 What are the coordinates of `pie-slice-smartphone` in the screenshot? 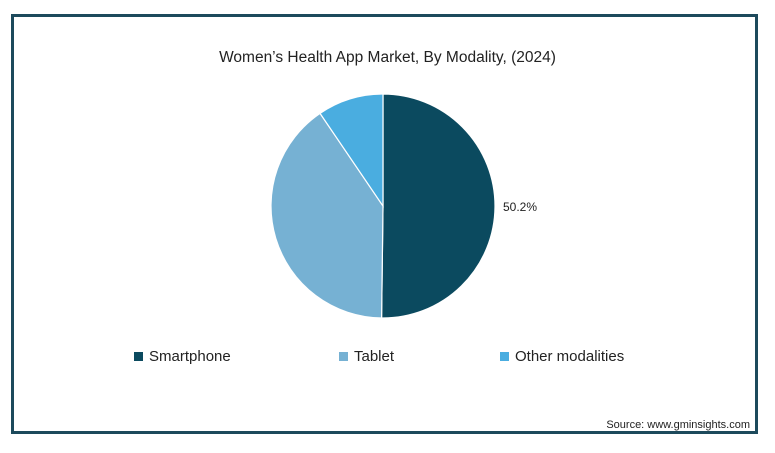 It's located at (438, 206).